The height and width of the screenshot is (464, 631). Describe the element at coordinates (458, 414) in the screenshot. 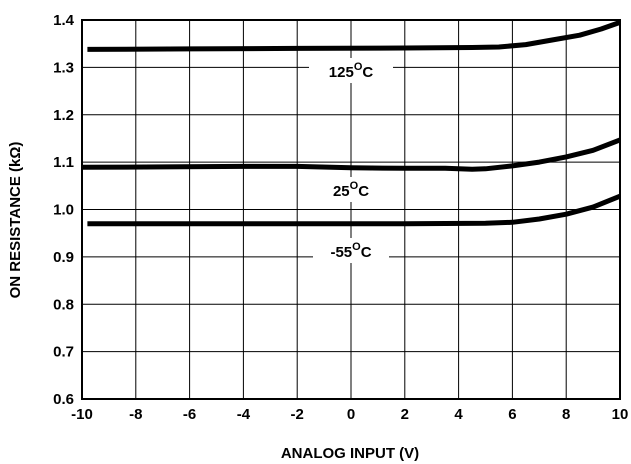

I see `x-tick-label: 4` at that location.